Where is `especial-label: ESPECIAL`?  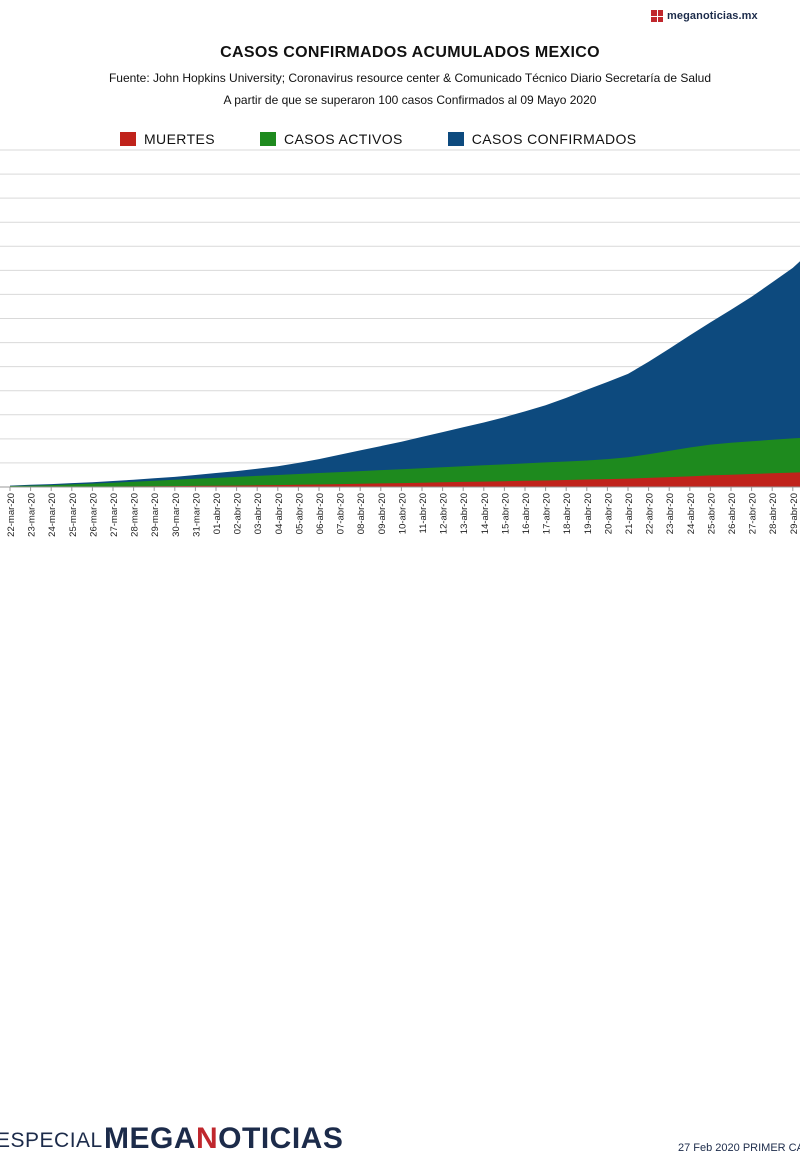 especial-label: ESPECIAL is located at coordinates (51, 1140).